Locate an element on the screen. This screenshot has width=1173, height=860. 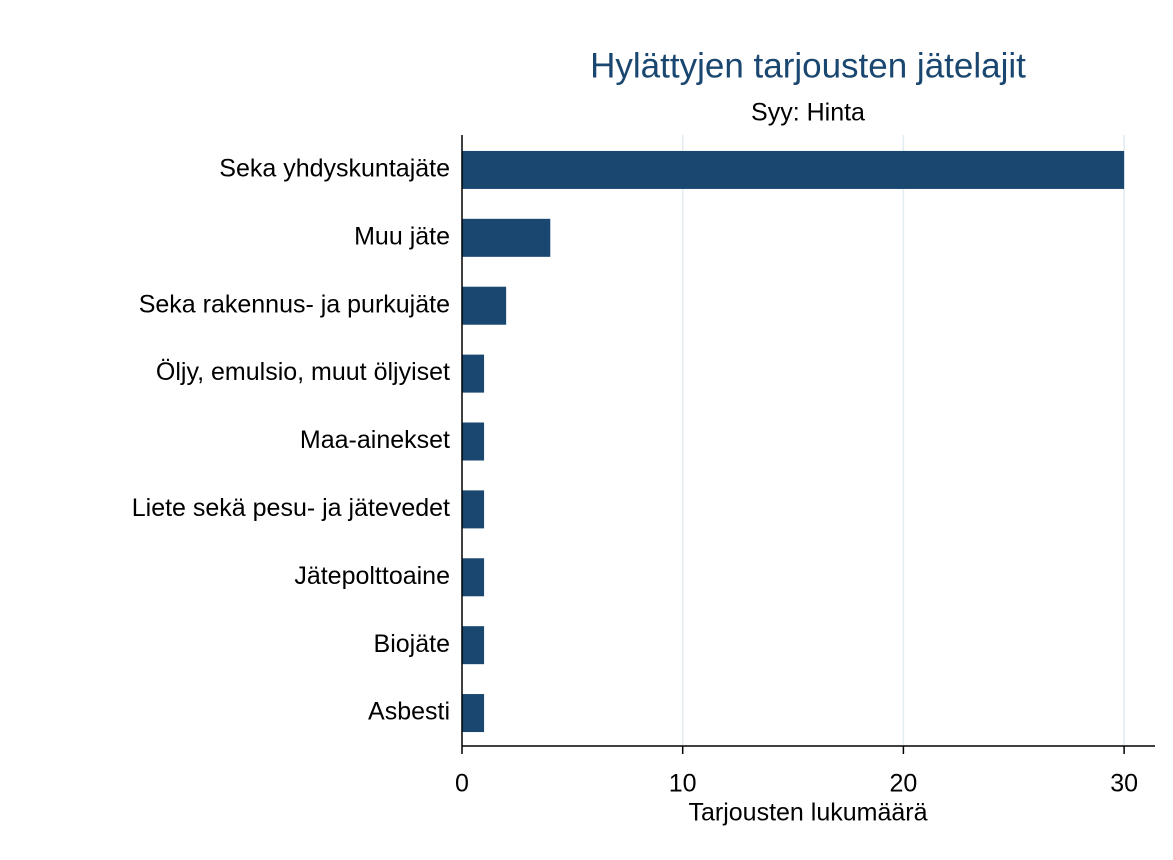
chart-subtitle: Syy: Hinta is located at coordinates (808, 113).